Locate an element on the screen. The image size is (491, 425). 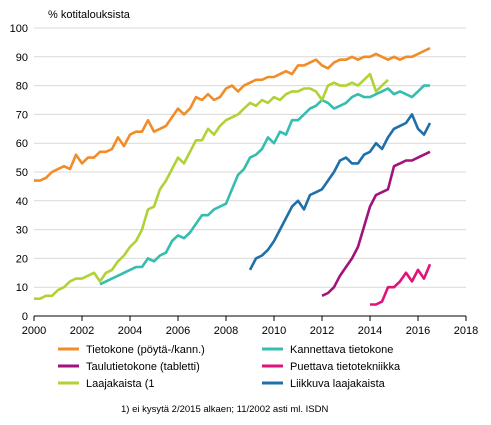
y-tick-label: 30 is located at coordinates (22, 231).